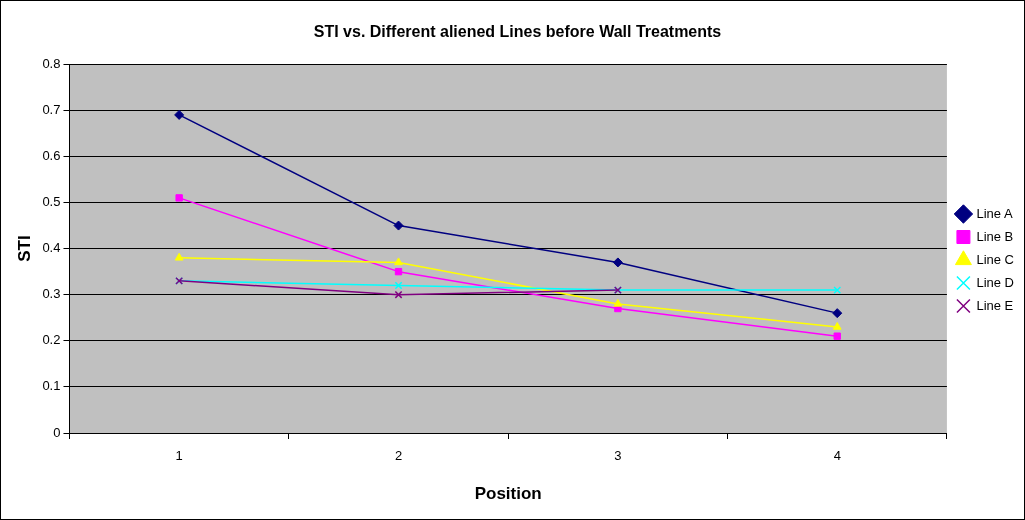 This screenshot has width=1025, height=520. I want to click on y-tick-label: 0.8, so click(51, 63).